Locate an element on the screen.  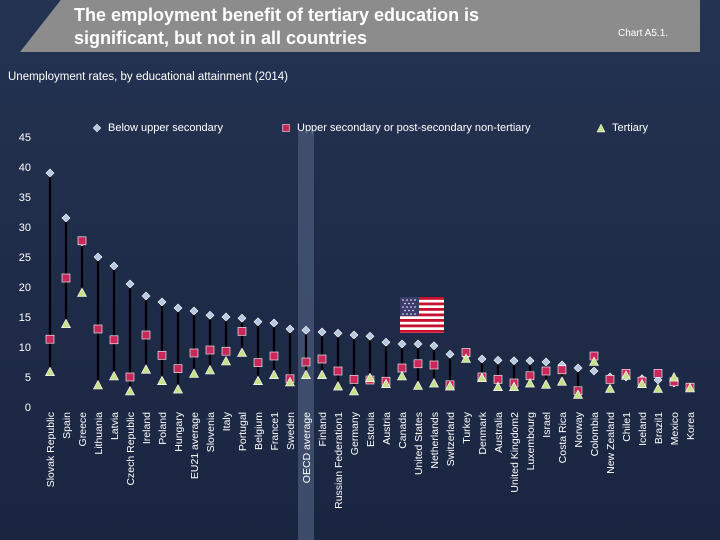
x-tick-label: Spain is located at coordinates (67, 425).